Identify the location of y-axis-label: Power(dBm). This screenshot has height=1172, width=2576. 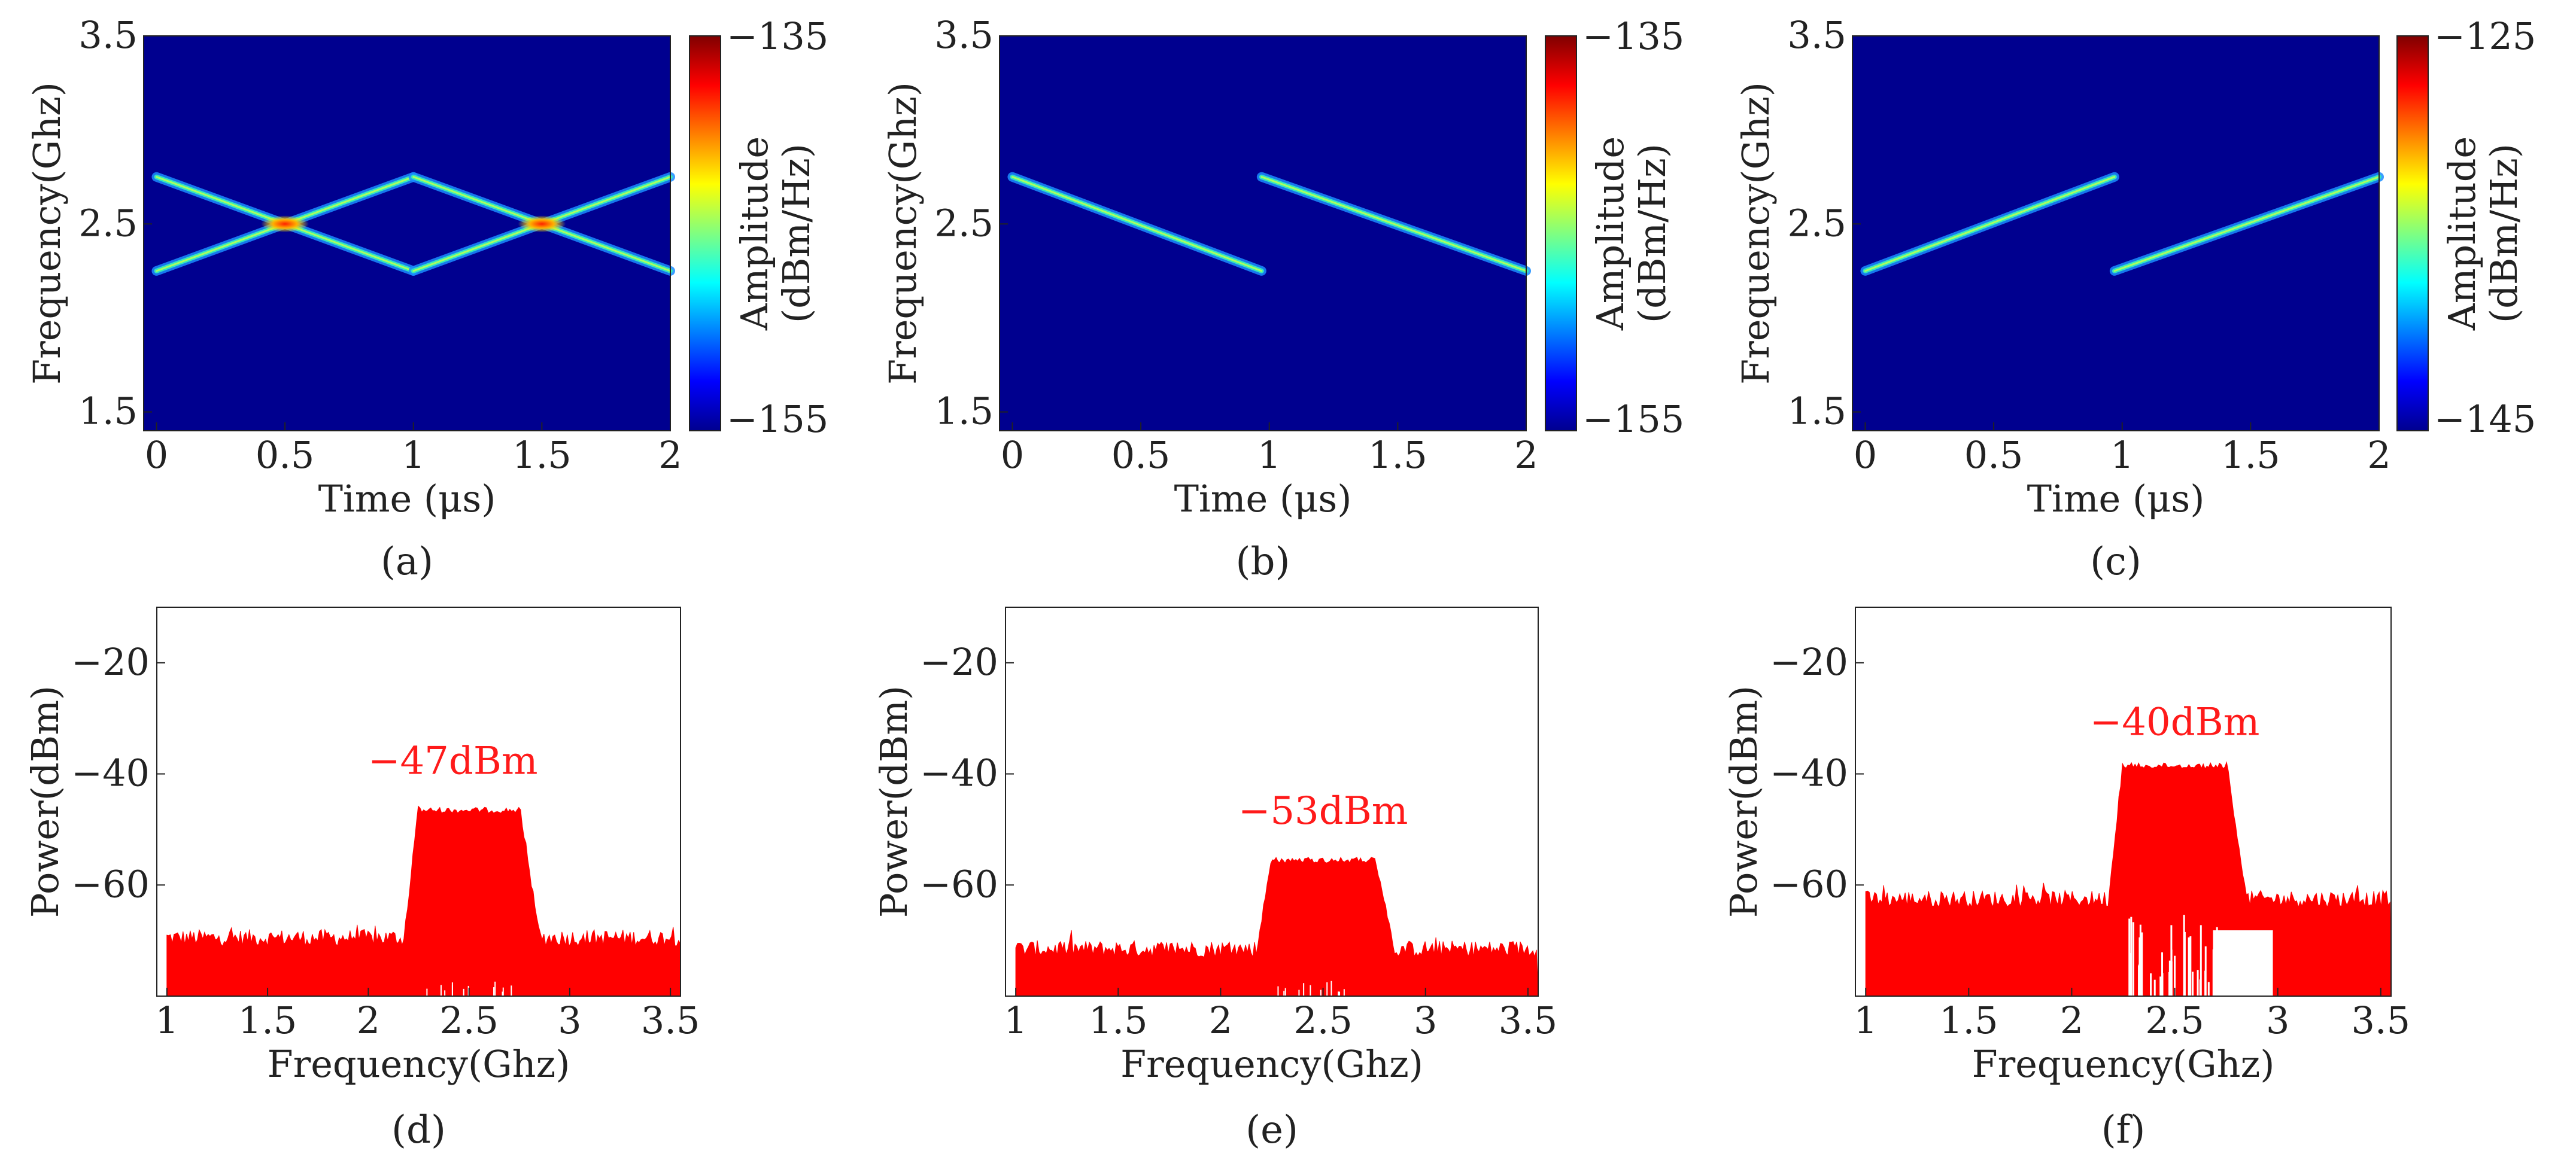
(1744, 802).